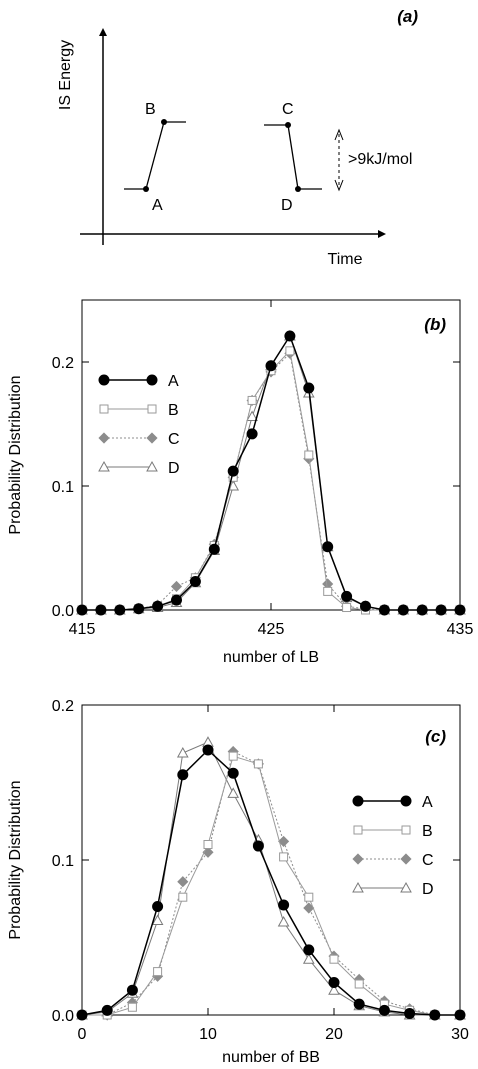 The height and width of the screenshot is (1069, 478). I want to click on panel-b-label: (b), so click(435, 324).